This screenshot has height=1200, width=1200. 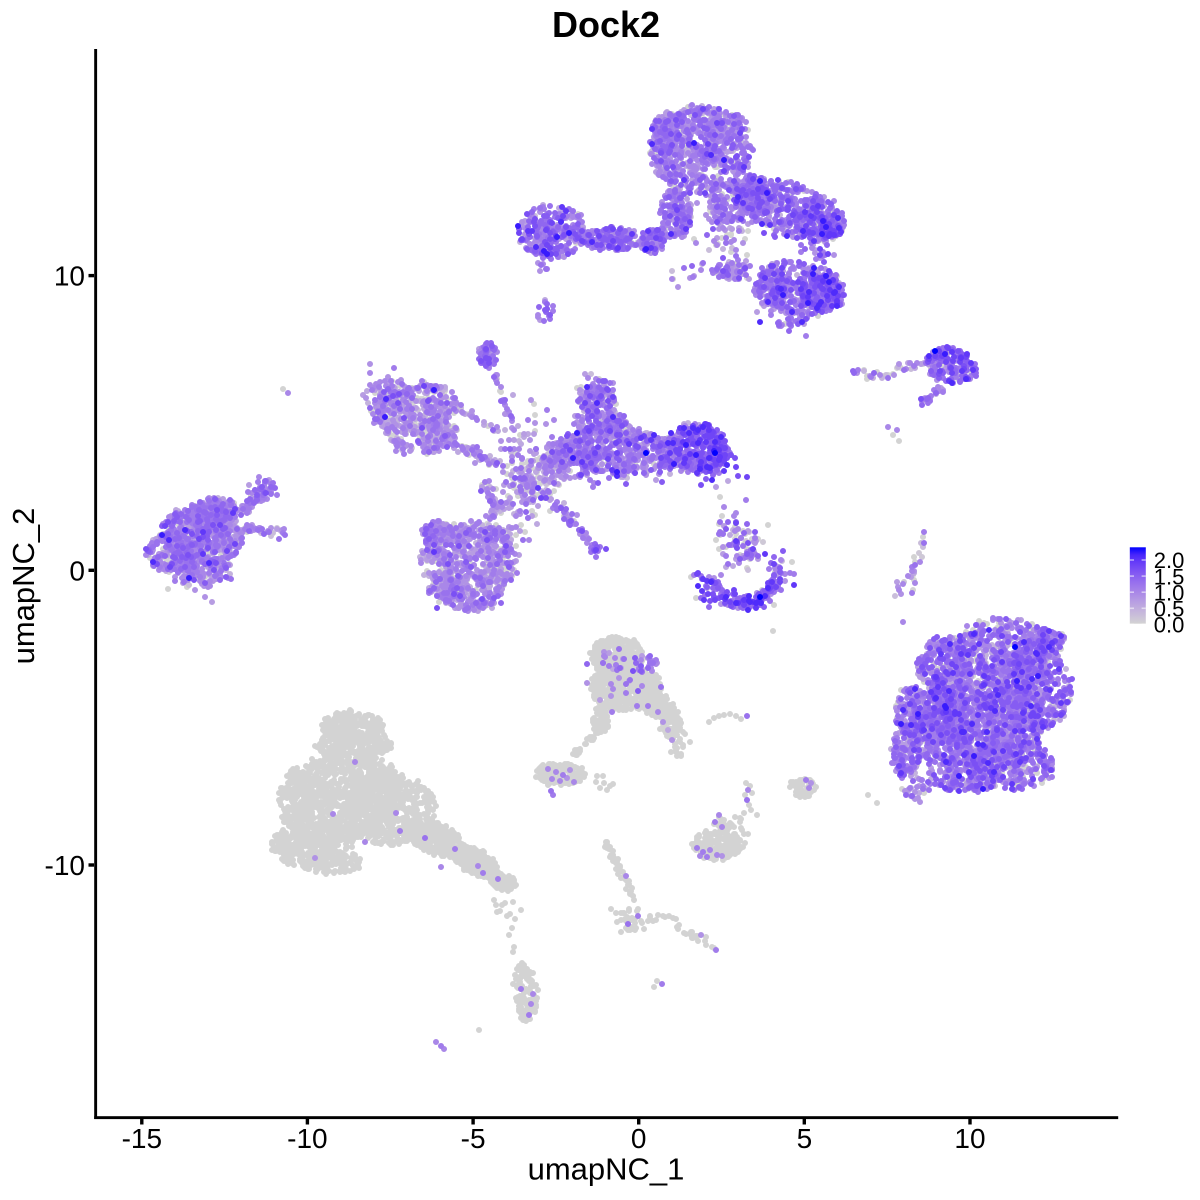 What do you see at coordinates (142, 1138) in the screenshot?
I see `svg-text: -15` at bounding box center [142, 1138].